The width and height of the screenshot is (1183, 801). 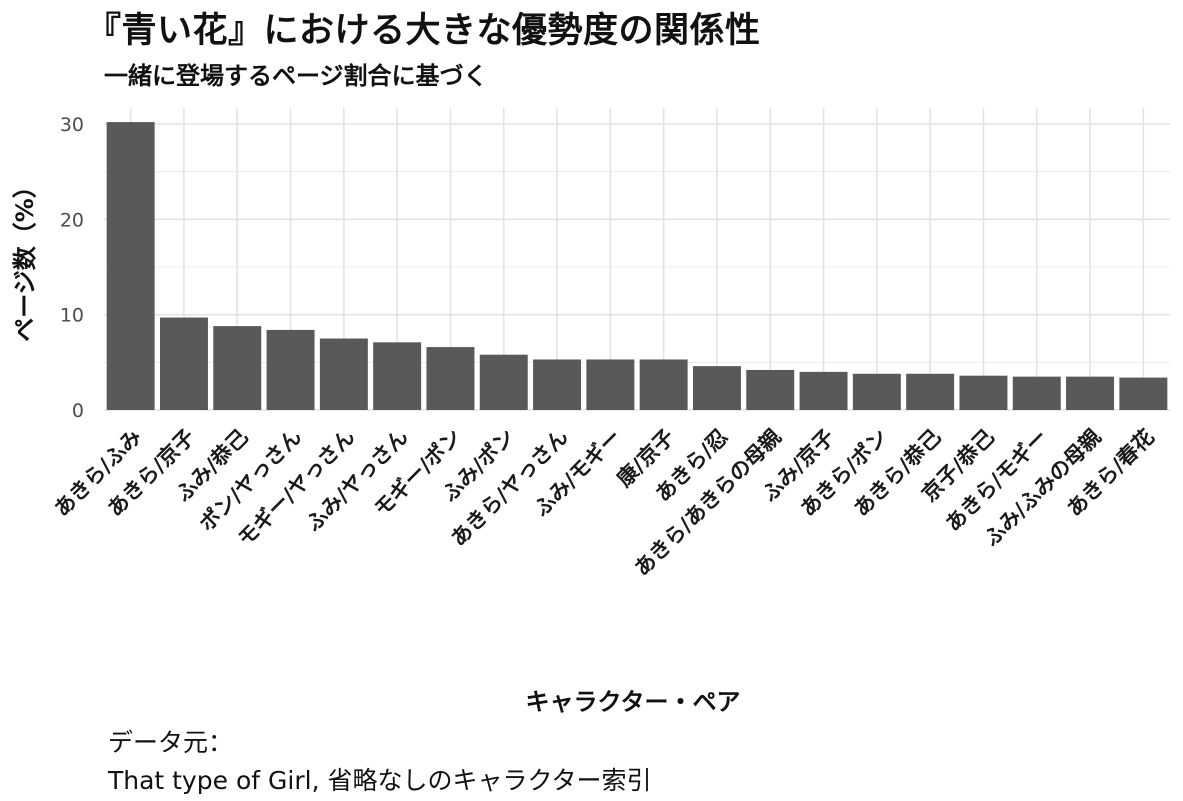 What do you see at coordinates (423, 31) in the screenshot?
I see `chart-title: 『青い花』における大きな優勢度の関係性` at bounding box center [423, 31].